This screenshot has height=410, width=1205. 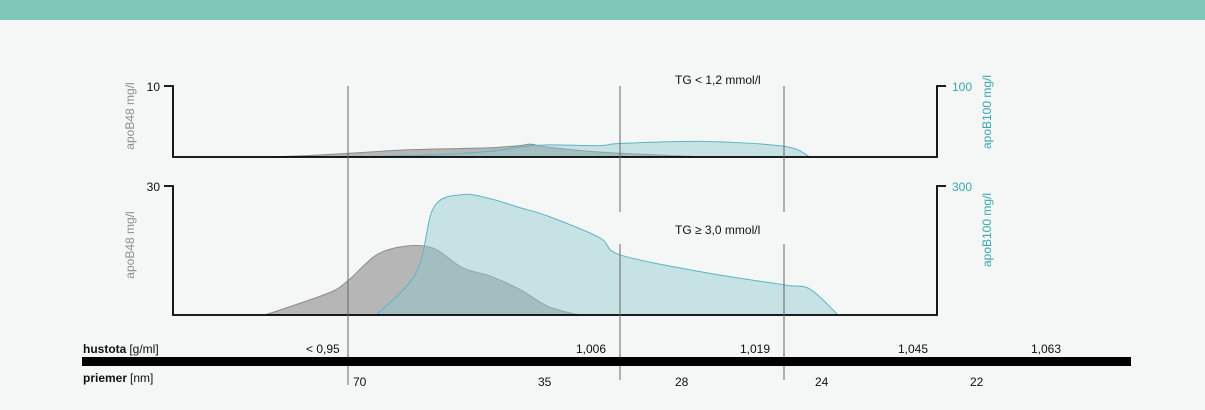 I want to click on density-label: hustota [g/ml], so click(x=121, y=349).